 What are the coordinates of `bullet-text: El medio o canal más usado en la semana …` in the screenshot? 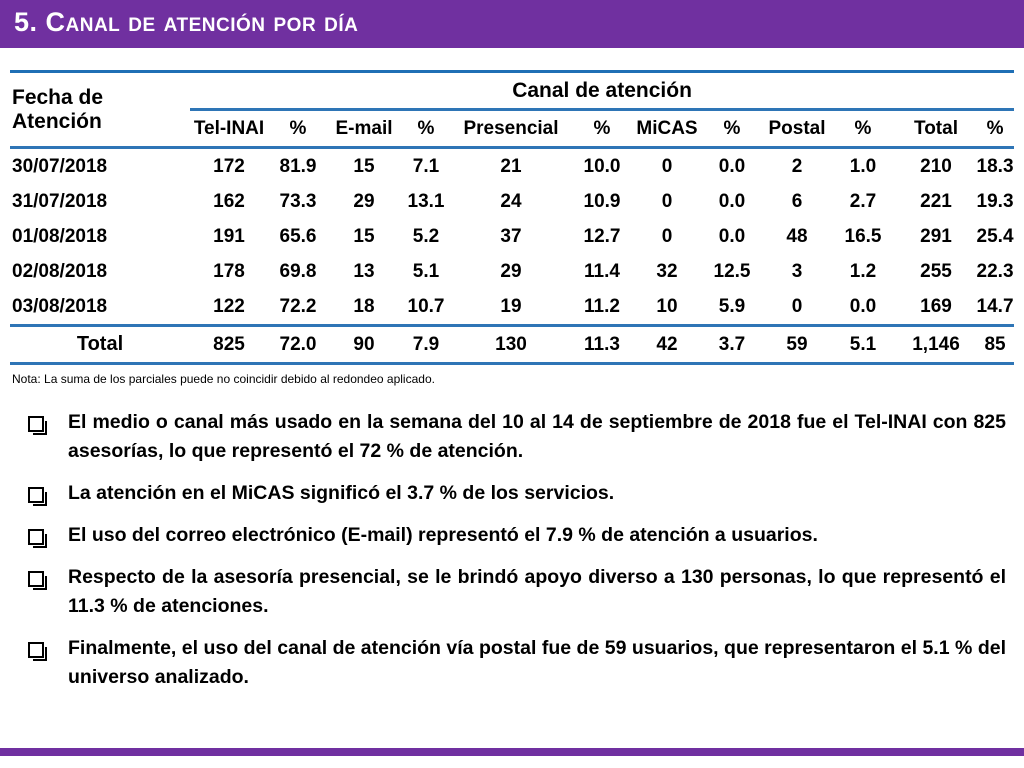 It's located at (537, 436).